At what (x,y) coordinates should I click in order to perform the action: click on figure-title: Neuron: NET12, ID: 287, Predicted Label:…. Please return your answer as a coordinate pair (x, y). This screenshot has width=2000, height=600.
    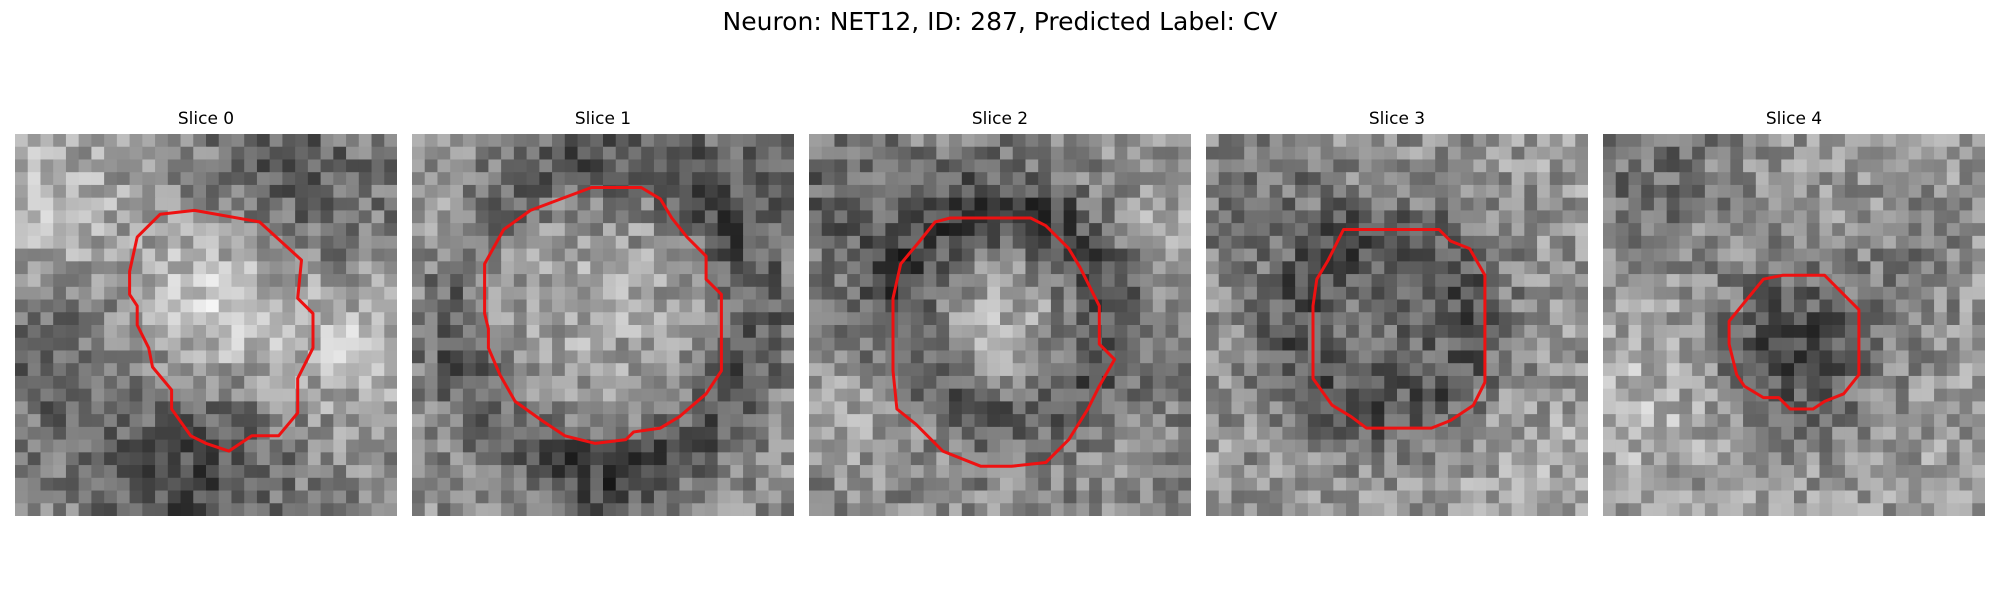
    Looking at the image, I should click on (1000, 21).